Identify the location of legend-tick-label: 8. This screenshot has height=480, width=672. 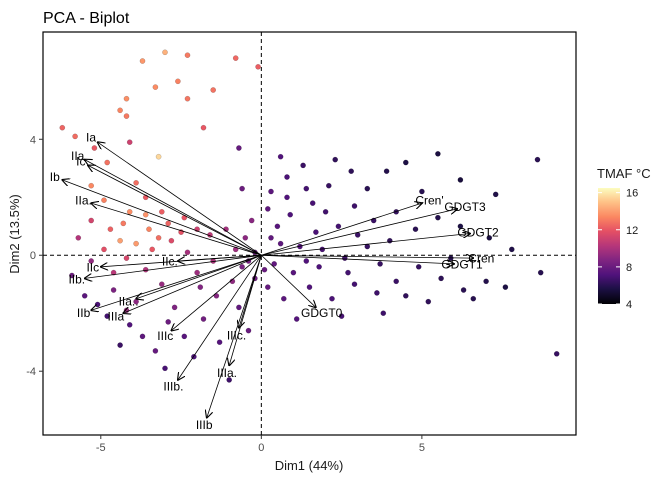
(629, 268).